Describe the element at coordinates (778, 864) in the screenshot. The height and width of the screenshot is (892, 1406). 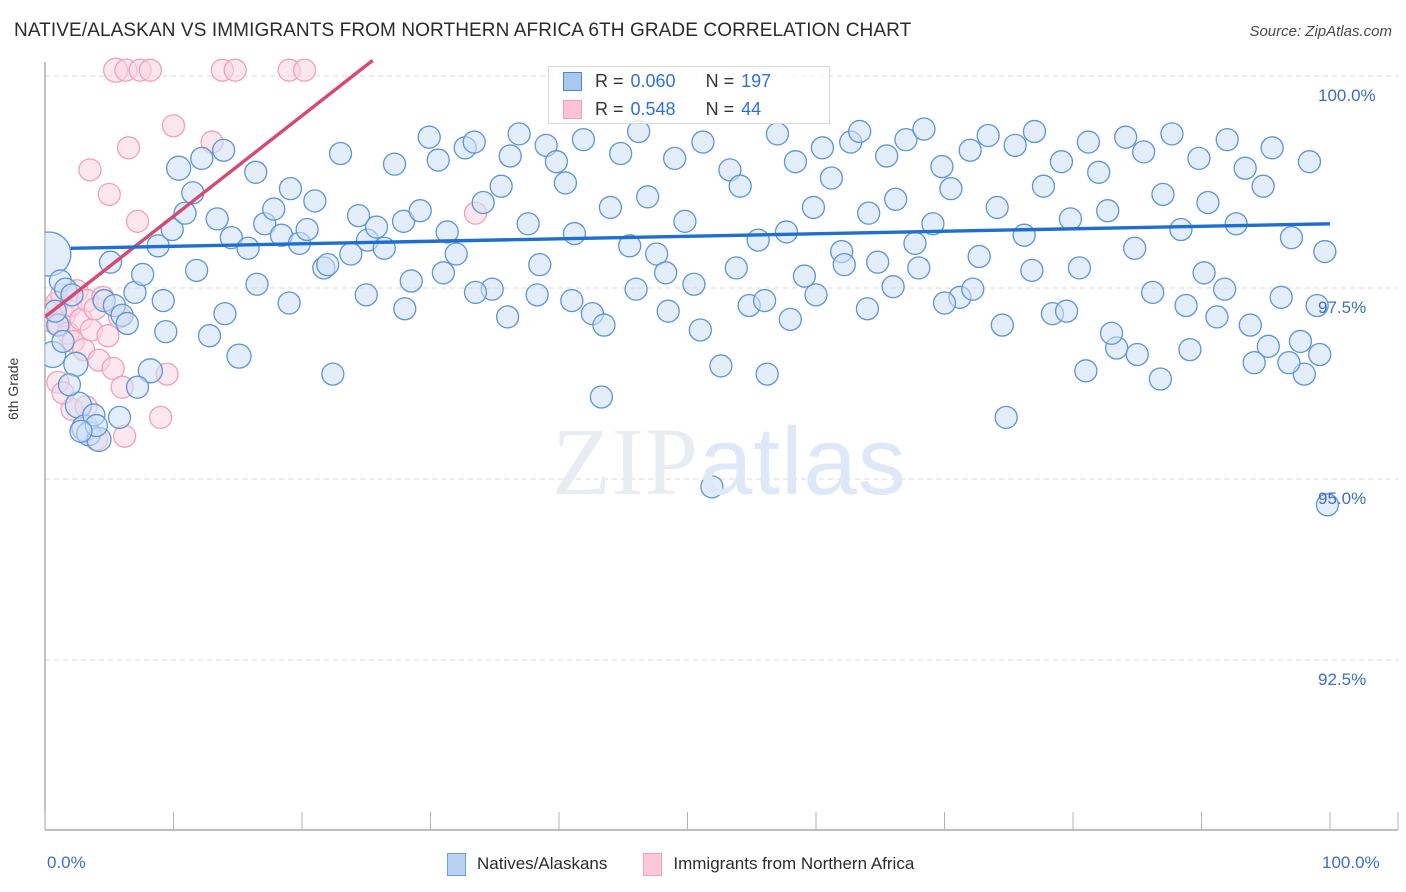
I see `legend-item-immigrants: Immigrants from Northern Africa` at that location.